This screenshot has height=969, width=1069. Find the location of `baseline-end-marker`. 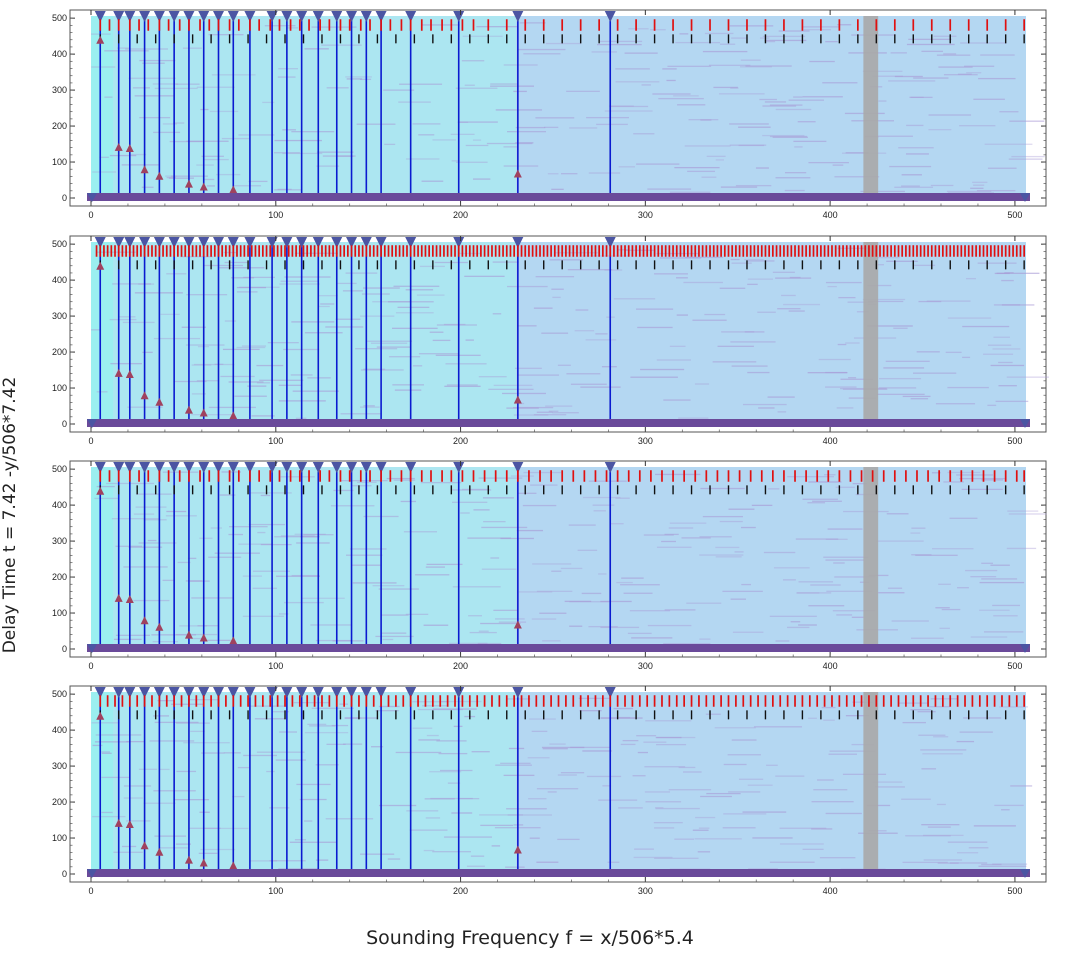

baseline-end-marker is located at coordinates (92, 197).